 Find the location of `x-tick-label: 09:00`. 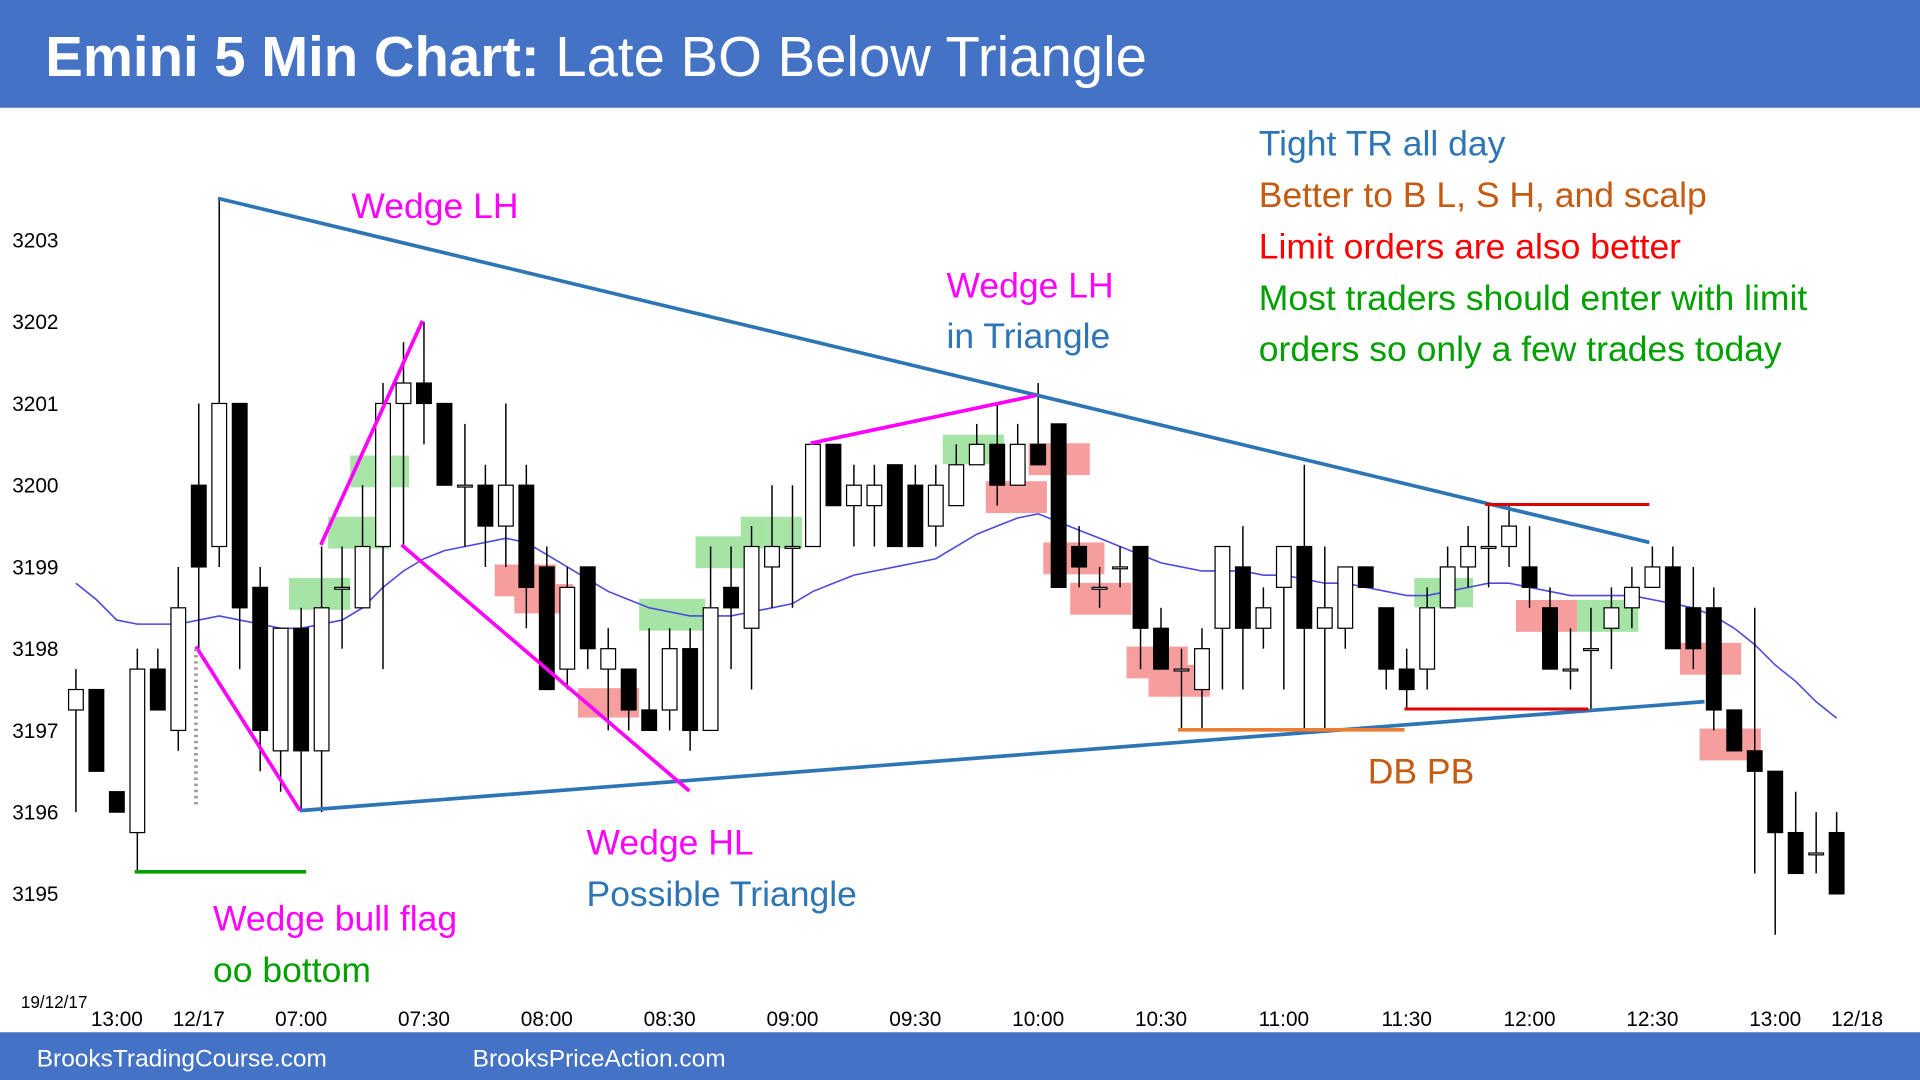

x-tick-label: 09:00 is located at coordinates (792, 1019).